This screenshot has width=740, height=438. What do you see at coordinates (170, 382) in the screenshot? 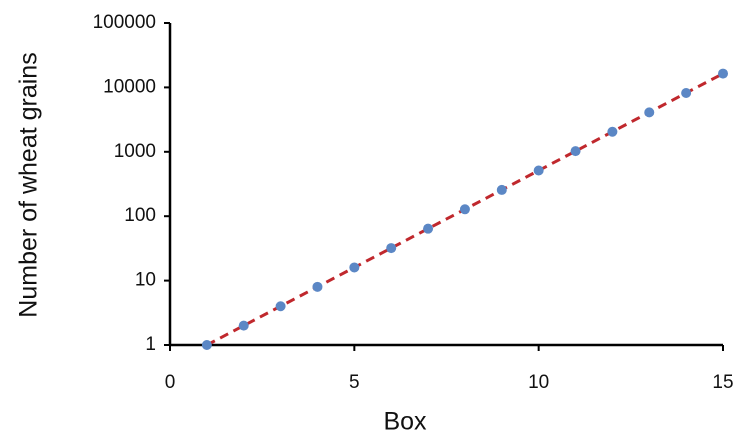
I see `x-tick-label: 0` at bounding box center [170, 382].